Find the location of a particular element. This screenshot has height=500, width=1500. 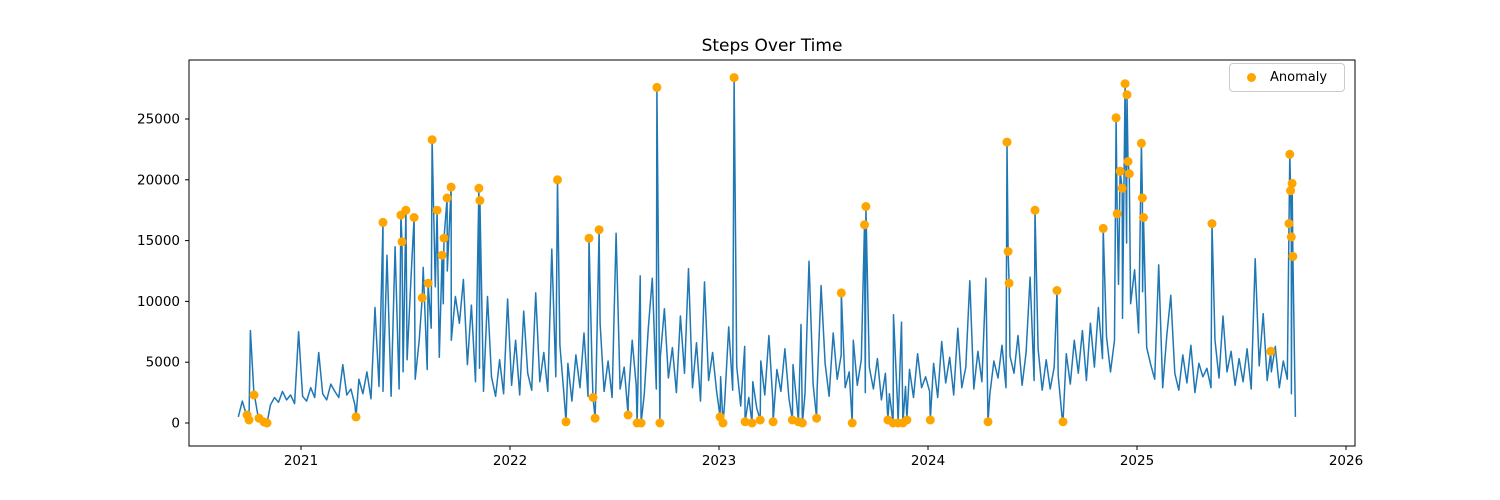

x-tick-label: 2024 is located at coordinates (928, 461).